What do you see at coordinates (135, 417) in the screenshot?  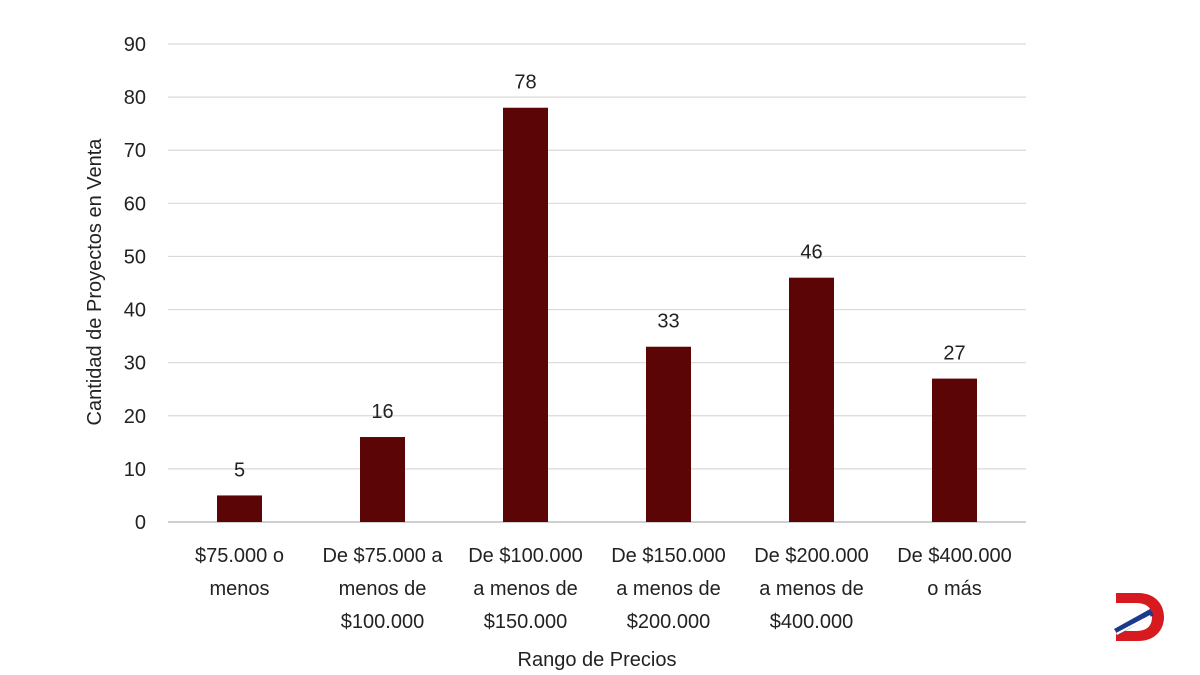 I see `y-tick-label: 20` at bounding box center [135, 417].